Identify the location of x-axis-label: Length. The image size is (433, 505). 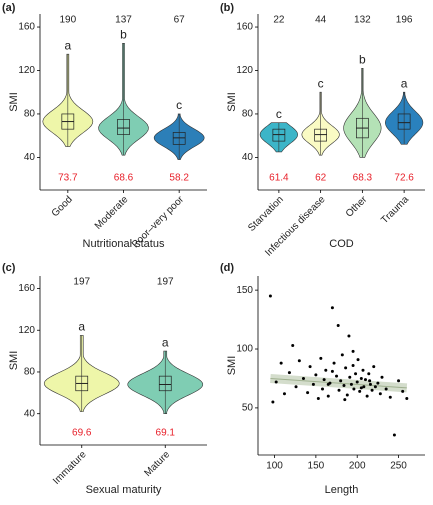
(342, 490).